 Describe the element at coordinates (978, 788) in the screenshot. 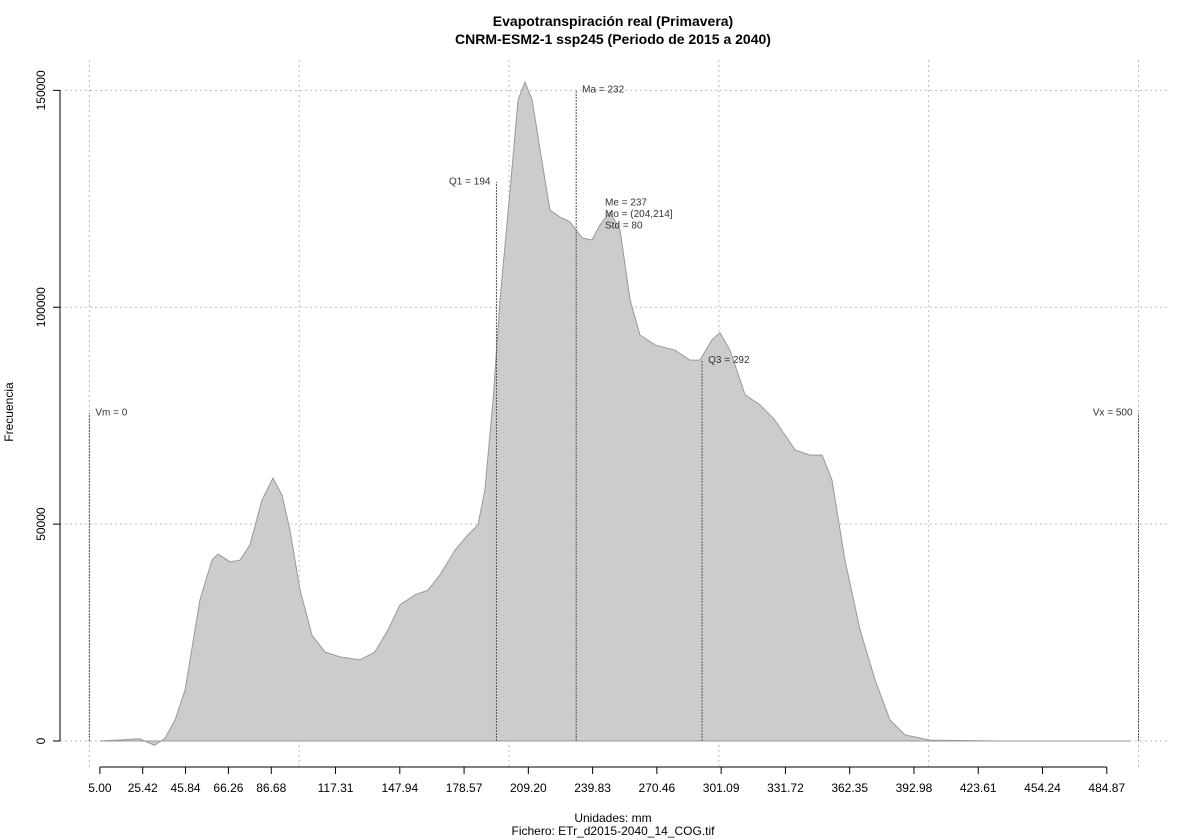

I see `x-tick-label: 423.61` at that location.